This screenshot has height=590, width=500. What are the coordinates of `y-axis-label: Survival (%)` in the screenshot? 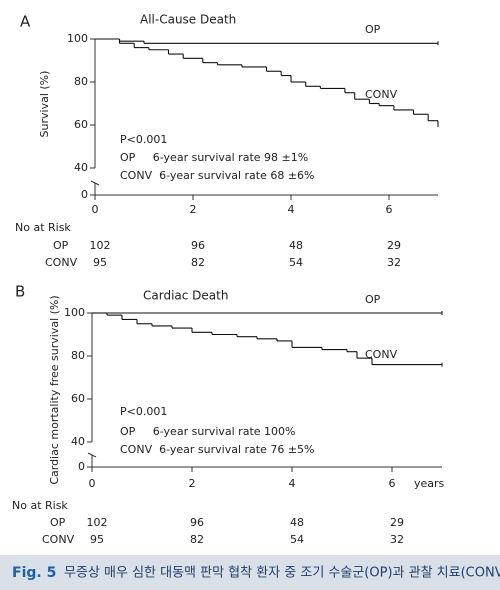 It's located at (44, 104).